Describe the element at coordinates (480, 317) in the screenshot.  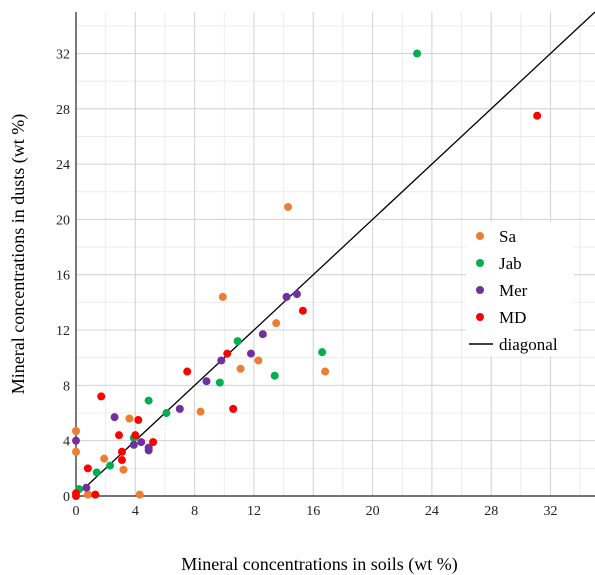
I see `legend-marker-md` at that location.